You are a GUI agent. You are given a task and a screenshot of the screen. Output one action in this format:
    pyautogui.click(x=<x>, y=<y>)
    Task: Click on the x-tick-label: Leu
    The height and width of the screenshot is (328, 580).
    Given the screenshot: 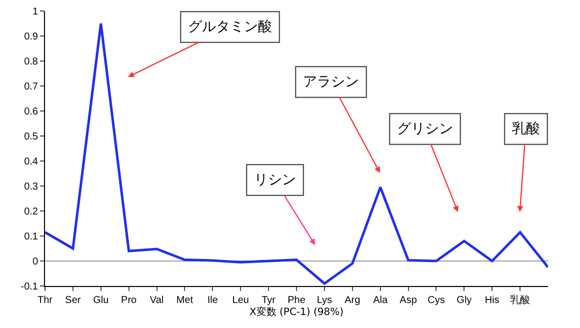 What is the action you would take?
    pyautogui.click(x=240, y=300)
    